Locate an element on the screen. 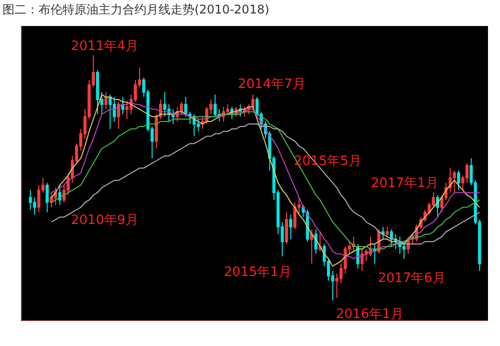 This screenshot has height=346, width=500. text: 2011年4月 is located at coordinates (104, 46).